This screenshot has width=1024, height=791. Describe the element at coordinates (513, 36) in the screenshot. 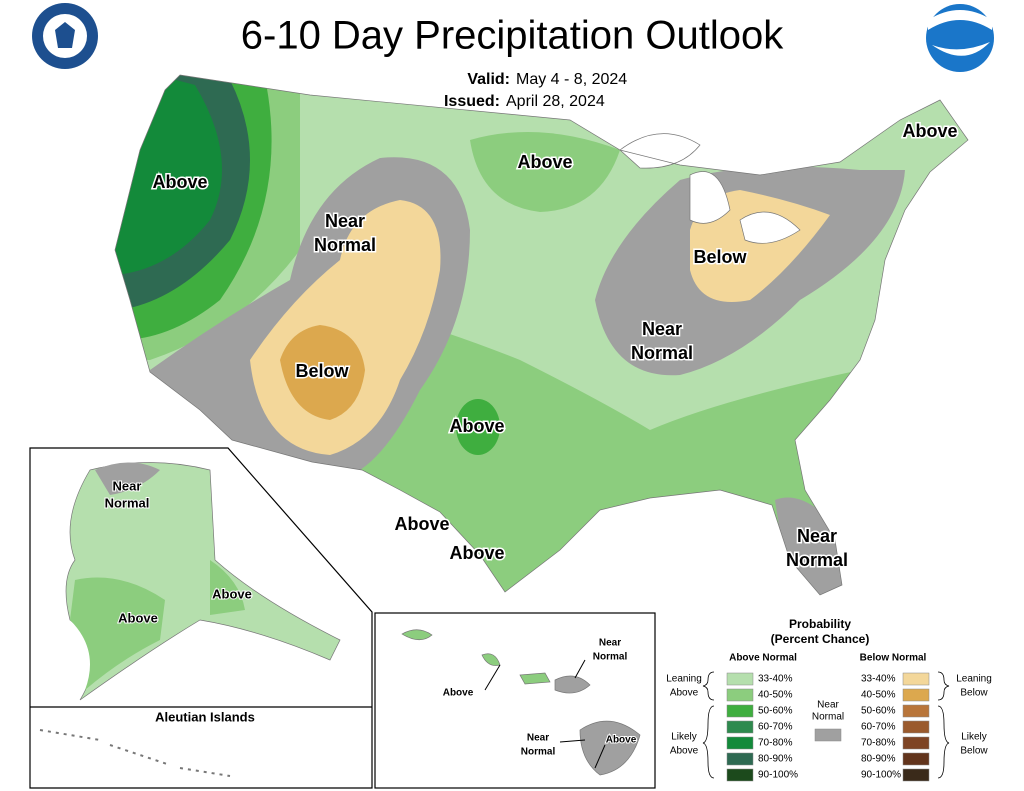

I see `title: 6-10 Day Precipitation Outlook` at that location.